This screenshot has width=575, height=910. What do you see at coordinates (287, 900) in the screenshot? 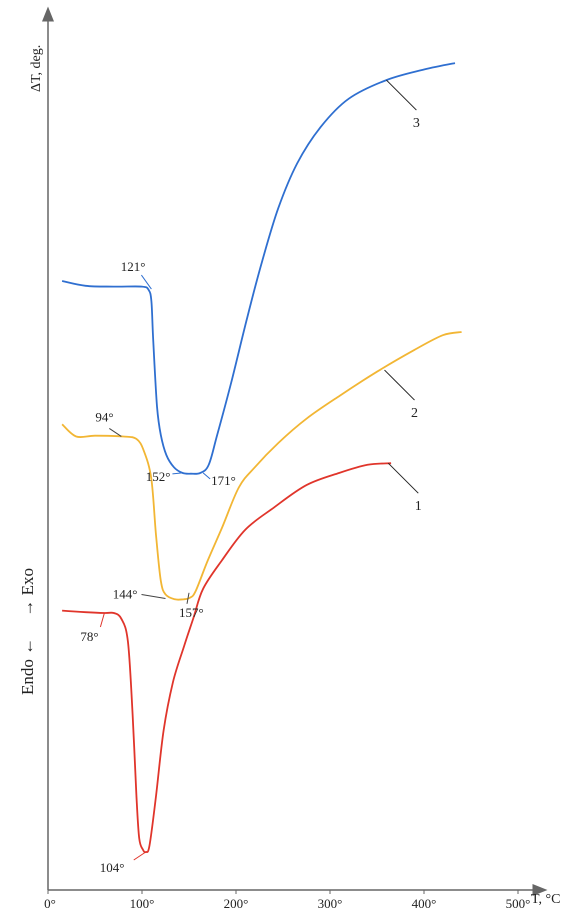
I see `x-ticks: 0° 100° 200° 300° 400° 500°` at bounding box center [287, 900].